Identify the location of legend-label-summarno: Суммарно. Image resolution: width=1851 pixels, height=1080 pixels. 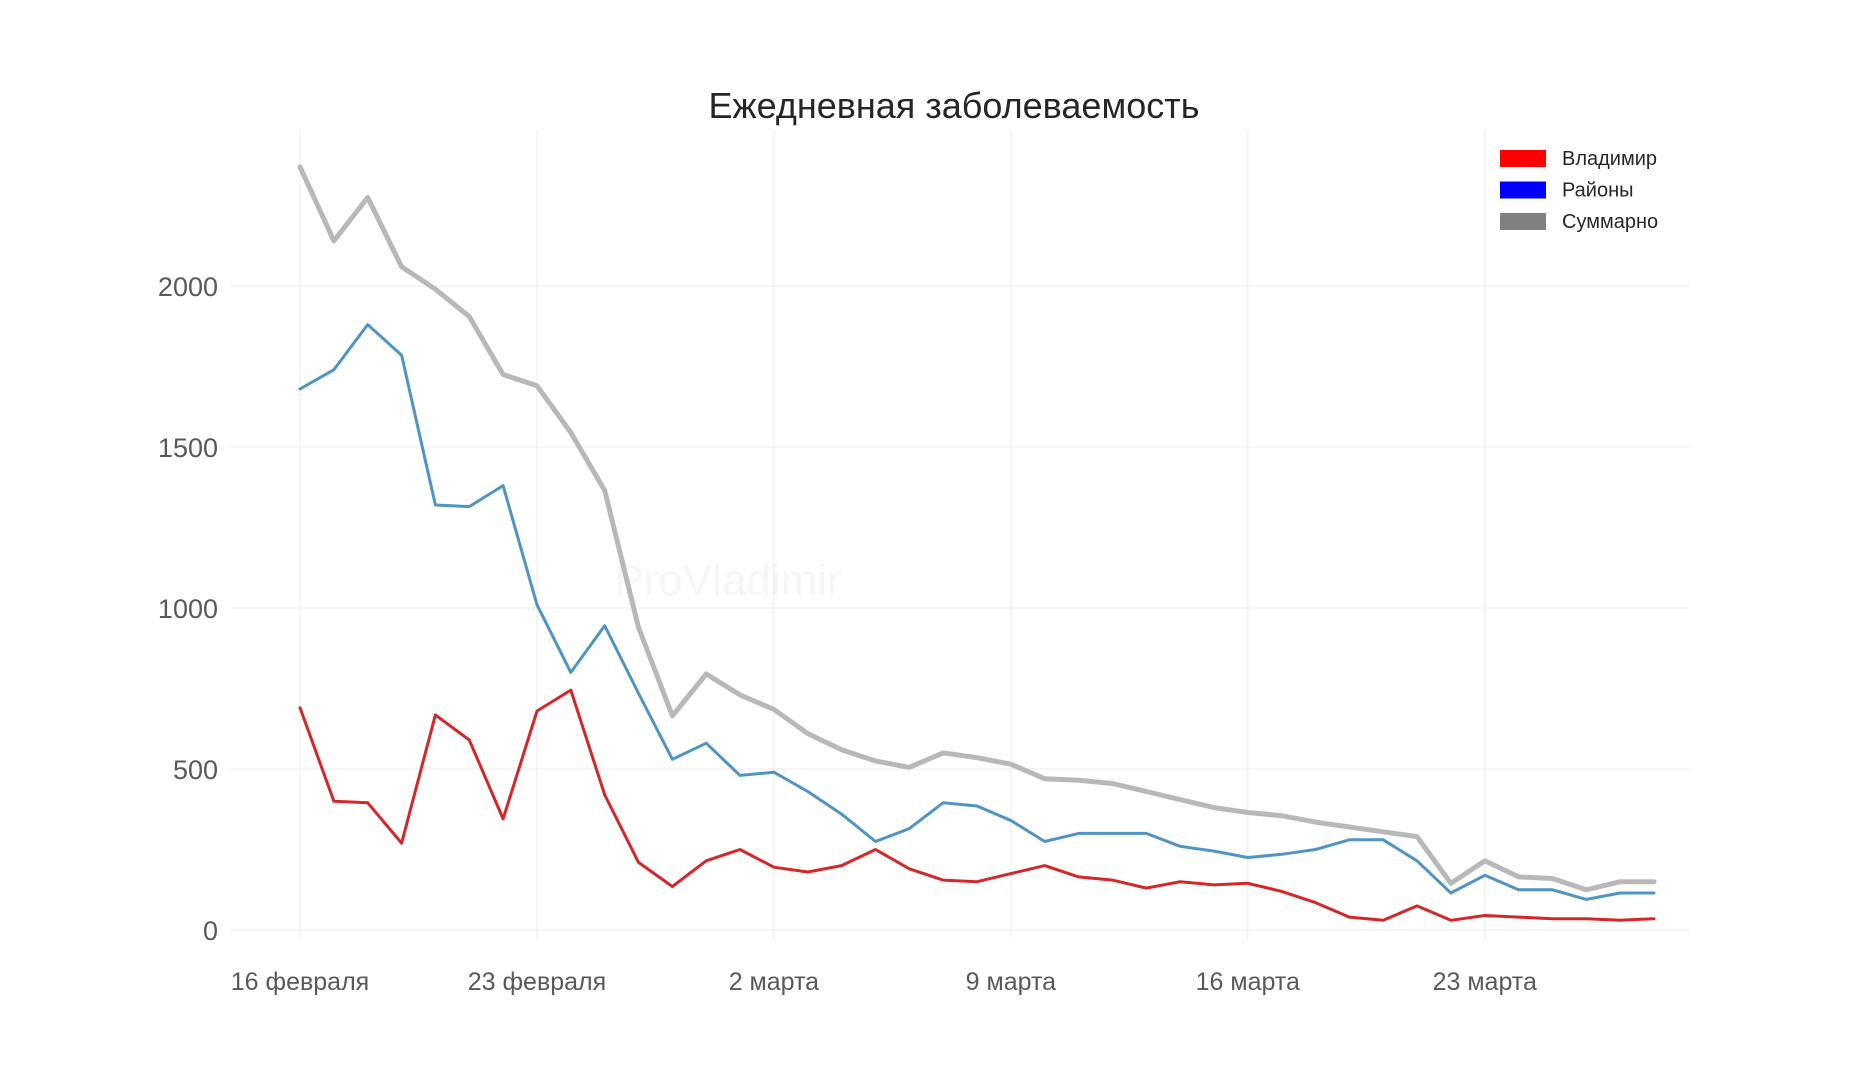
(1610, 222).